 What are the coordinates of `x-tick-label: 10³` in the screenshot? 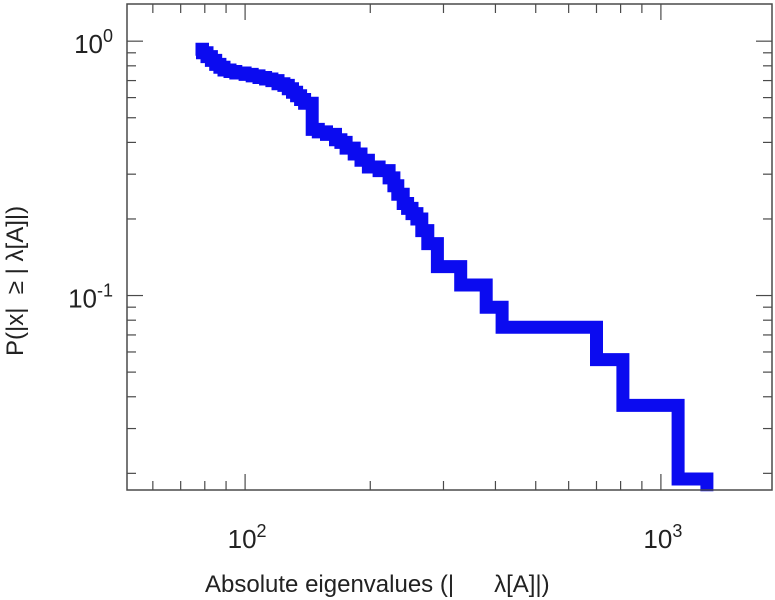 It's located at (662, 537).